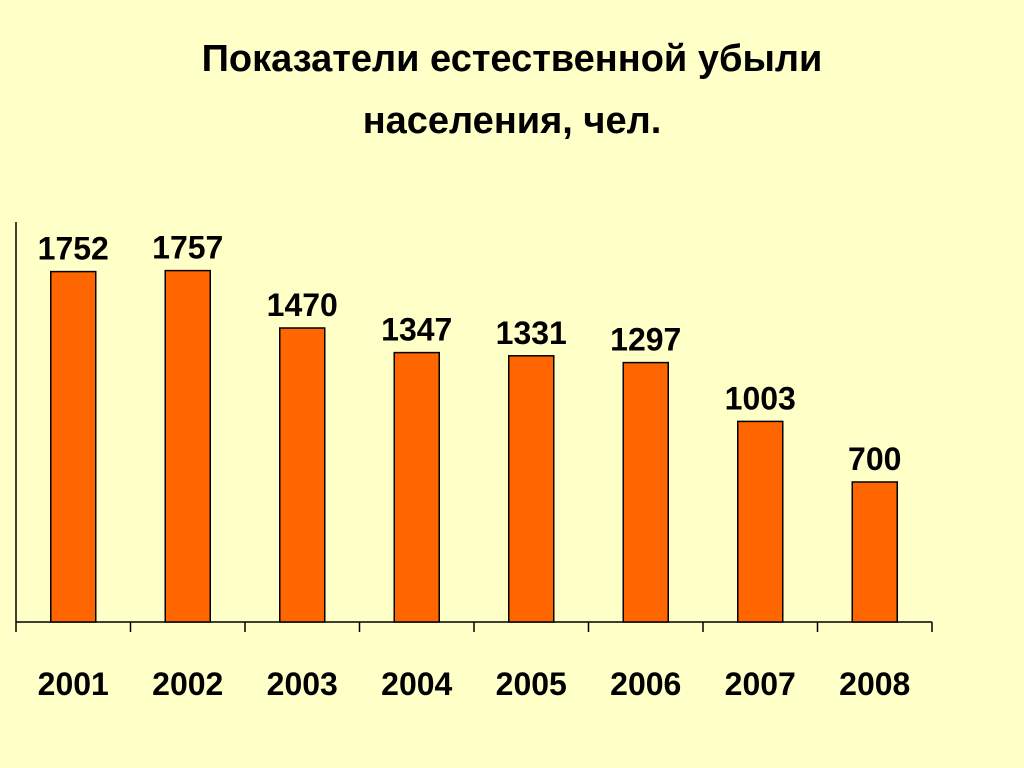  Describe the element at coordinates (474, 684) in the screenshot. I see `category-labels: 2001 2002 2003 2004 2005 2006 2007 2008` at that location.